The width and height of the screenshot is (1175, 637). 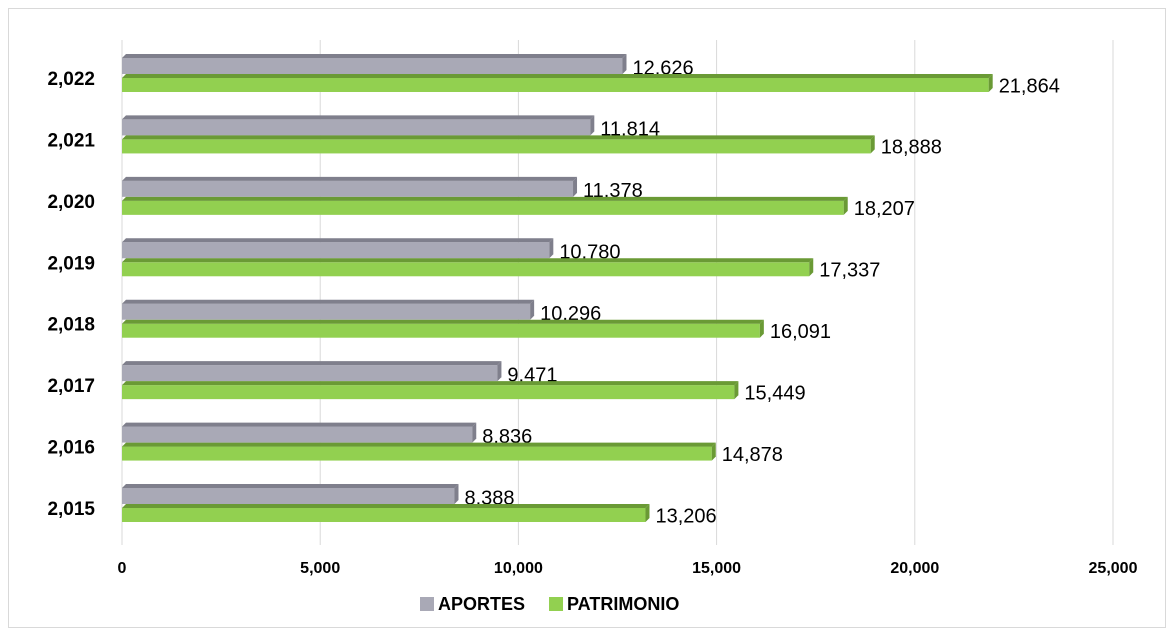 I want to click on legend-label: APORTES, so click(x=481, y=604).